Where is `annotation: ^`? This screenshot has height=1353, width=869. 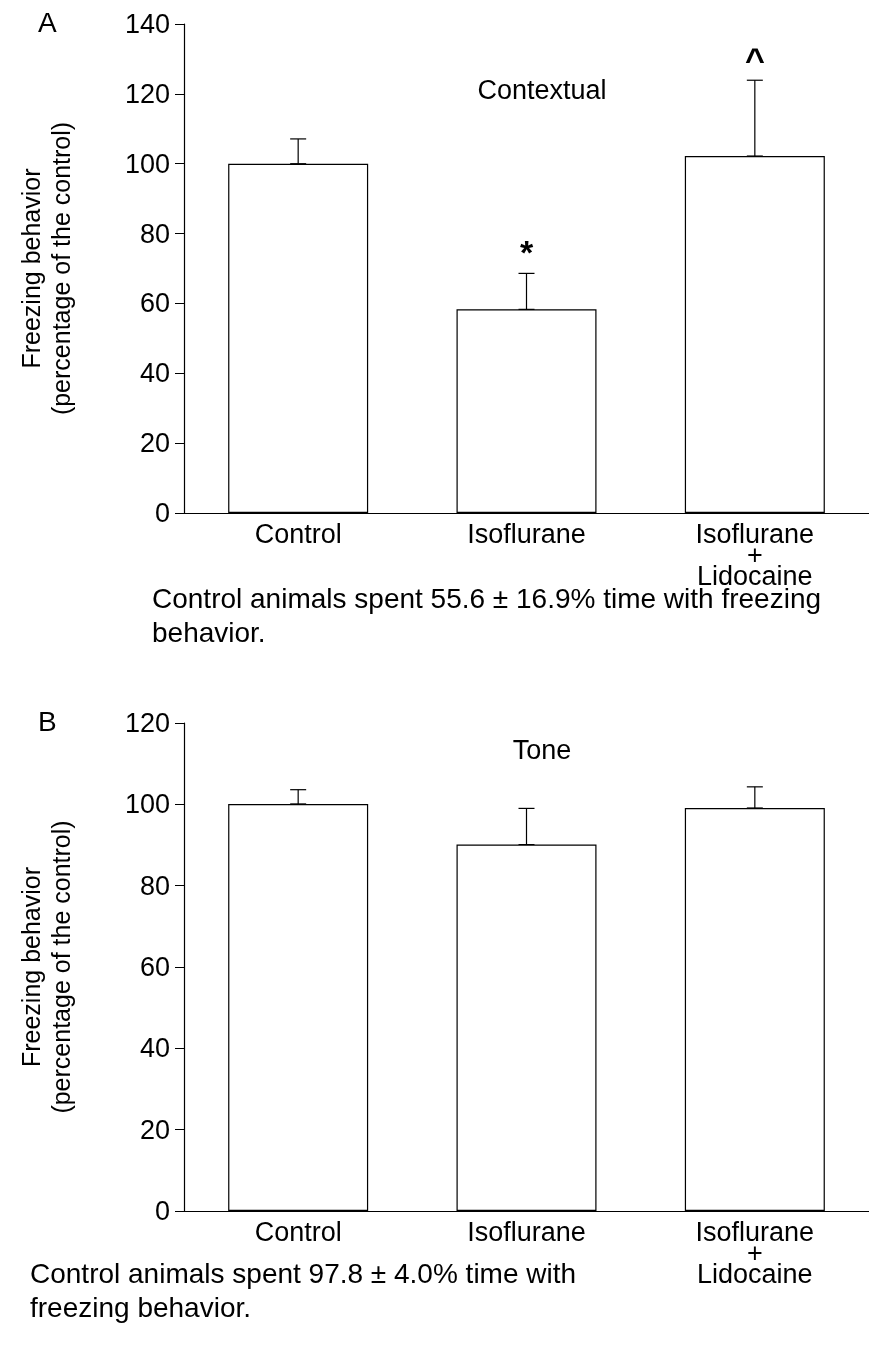 annotation: ^ is located at coordinates (754, 59).